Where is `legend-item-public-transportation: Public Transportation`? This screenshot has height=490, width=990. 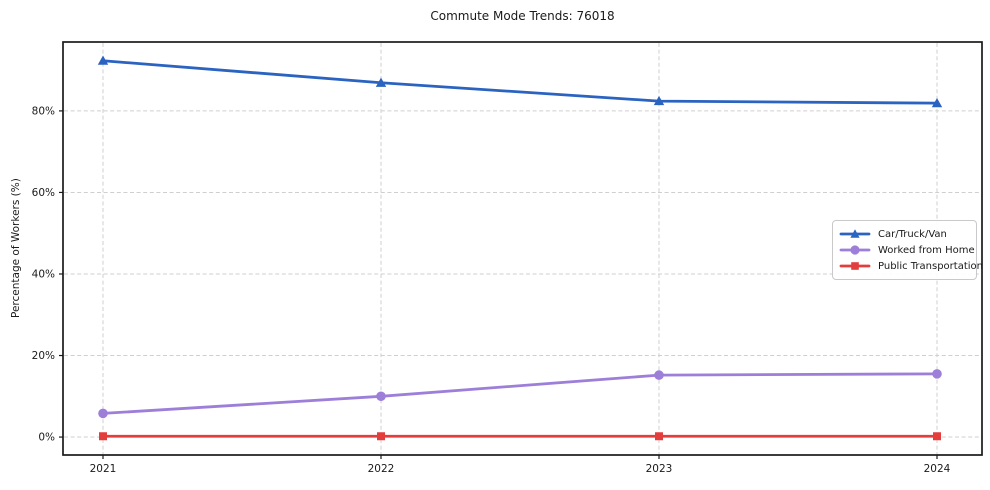
legend-item-public-transportation: Public Transportation is located at coordinates (911, 266).